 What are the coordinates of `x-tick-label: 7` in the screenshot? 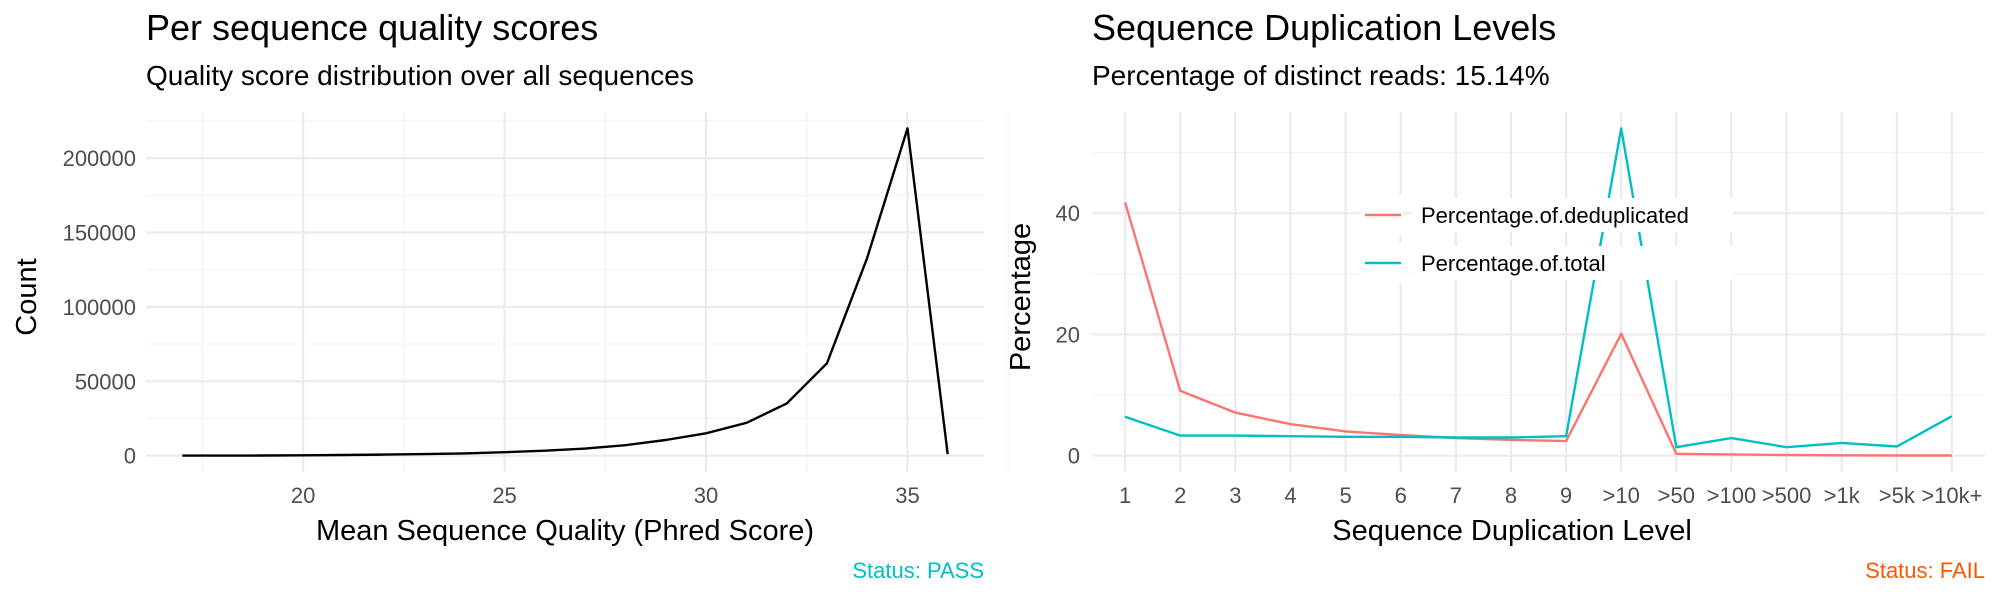 It's located at (1456, 495).